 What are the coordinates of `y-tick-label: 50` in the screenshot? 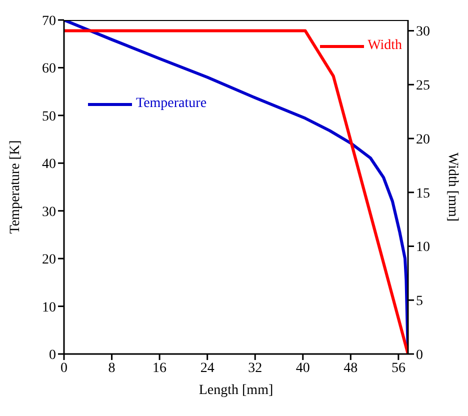 It's located at (49, 116).